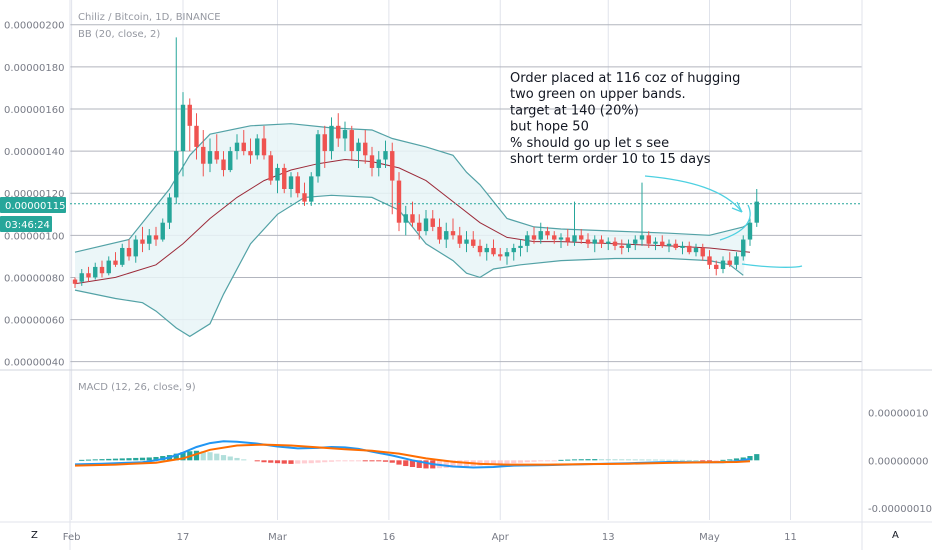 The image size is (932, 550). I want to click on price-tick-label: 0.00000140, so click(34, 152).